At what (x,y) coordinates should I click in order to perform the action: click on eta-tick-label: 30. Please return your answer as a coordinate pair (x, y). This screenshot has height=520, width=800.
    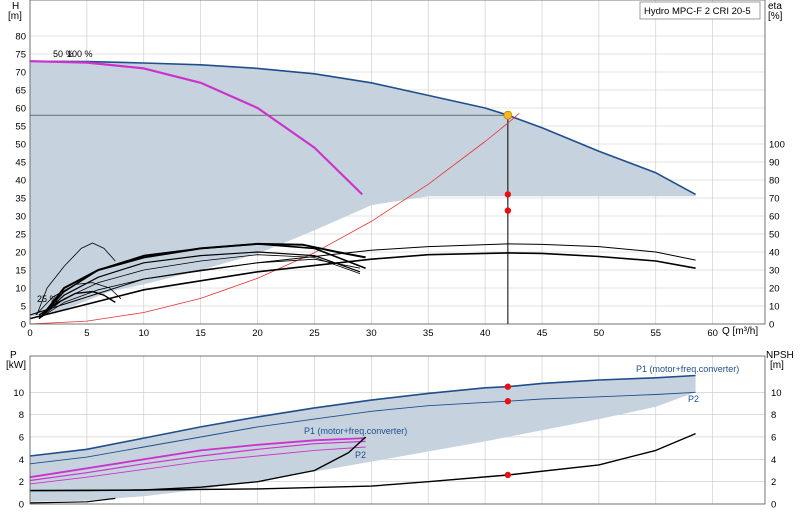
    Looking at the image, I should click on (774, 271).